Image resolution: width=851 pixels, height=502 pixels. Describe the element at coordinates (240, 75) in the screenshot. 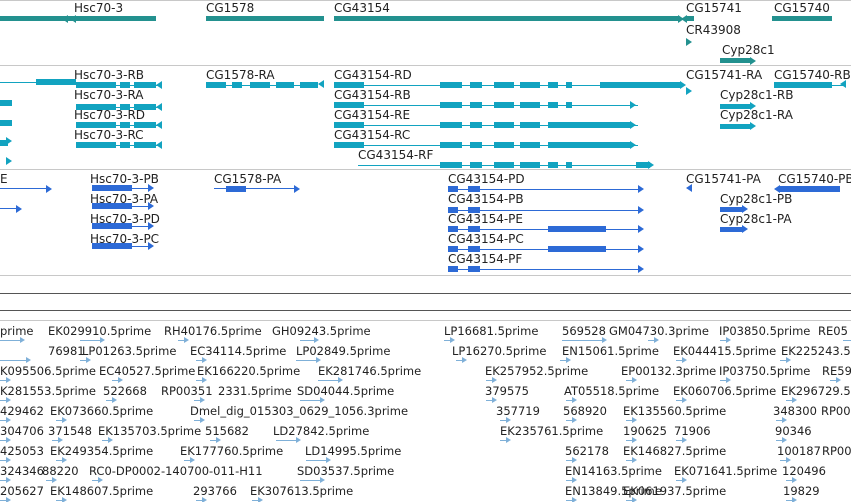

I see `transcript-label: CG1578-RA` at that location.